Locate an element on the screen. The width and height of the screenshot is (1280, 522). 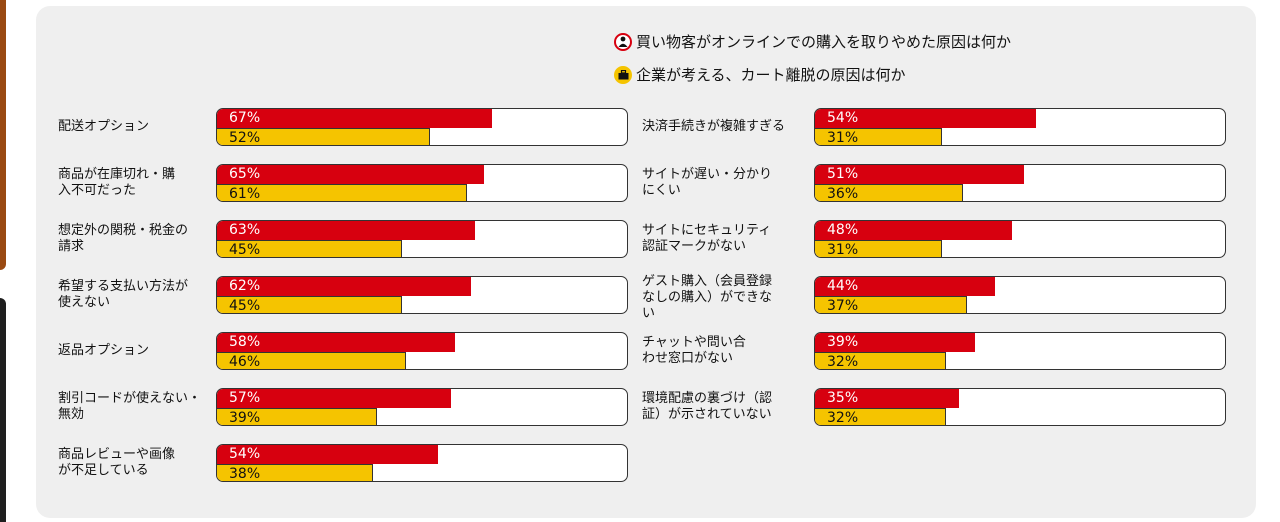
data-label: 36% is located at coordinates (843, 194).